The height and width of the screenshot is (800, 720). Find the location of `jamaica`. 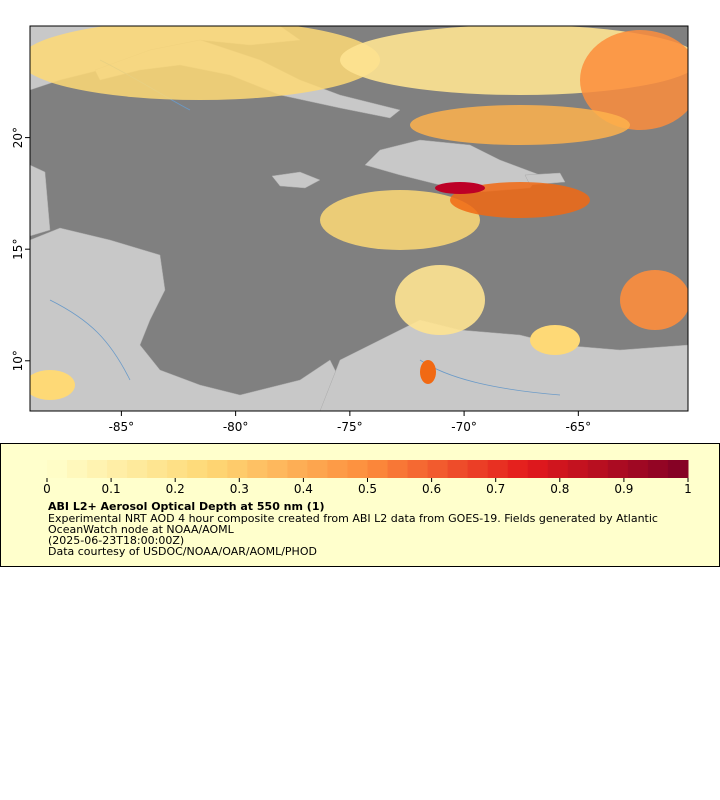

jamaica is located at coordinates (296, 180).